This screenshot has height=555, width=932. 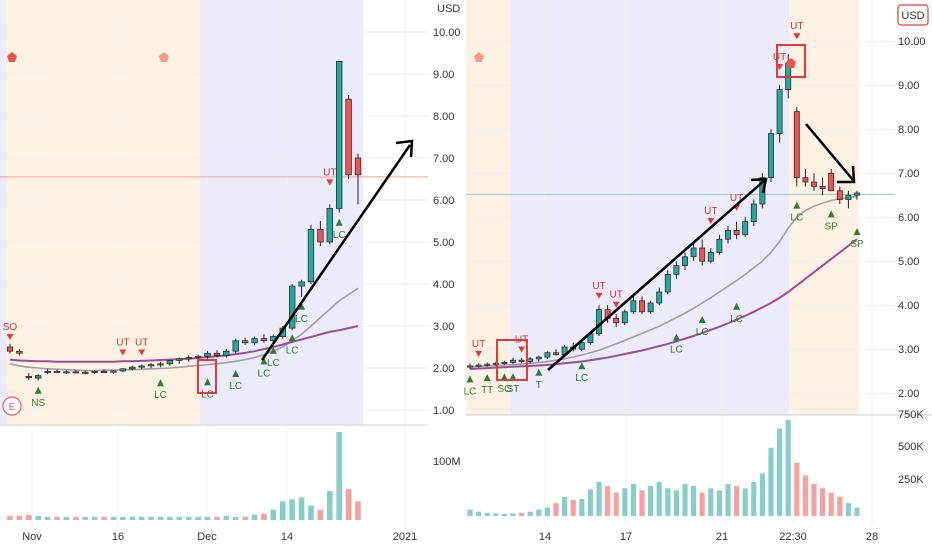 I want to click on left-earnings-badge: E, so click(x=12, y=406).